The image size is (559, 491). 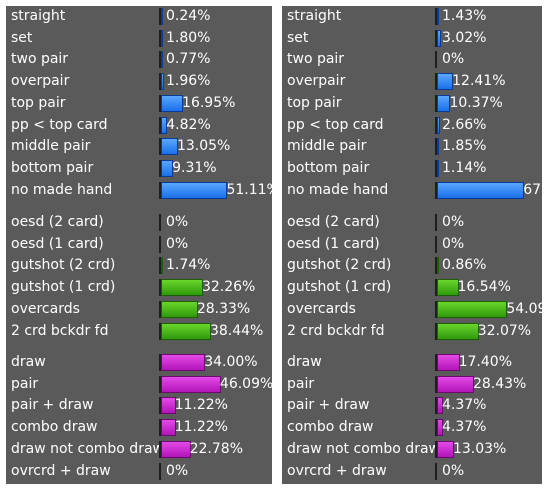 I want to click on stat-row: gutshot (2 crd) 1.74%, so click(x=139, y=266).